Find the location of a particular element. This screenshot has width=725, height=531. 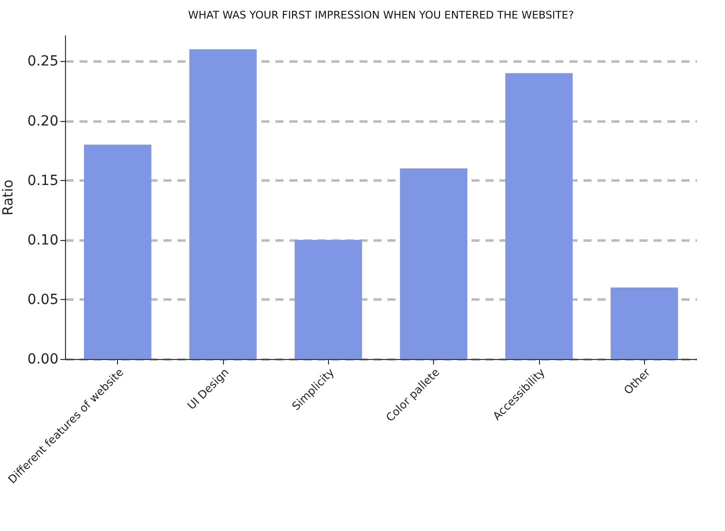

y-tick-label: 0.10 is located at coordinates (42, 240).